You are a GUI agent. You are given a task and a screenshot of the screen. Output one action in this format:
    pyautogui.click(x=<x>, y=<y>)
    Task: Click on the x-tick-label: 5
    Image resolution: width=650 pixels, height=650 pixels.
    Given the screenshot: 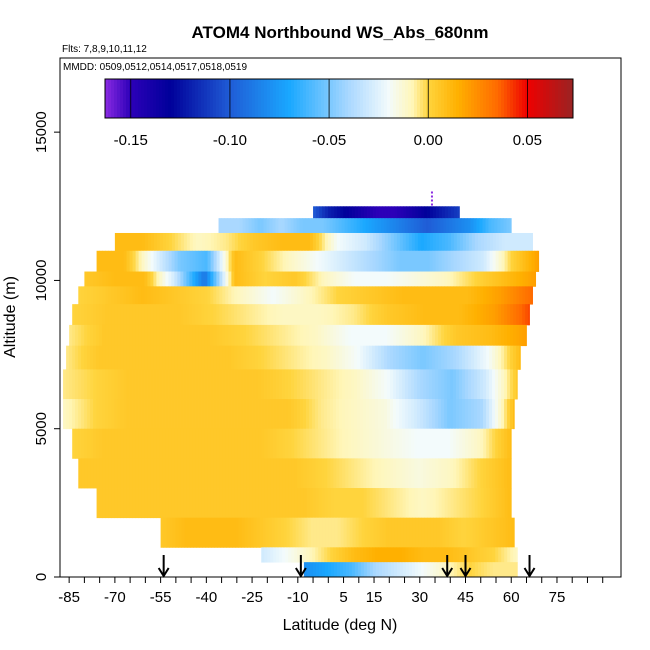 What is the action you would take?
    pyautogui.click(x=343, y=597)
    